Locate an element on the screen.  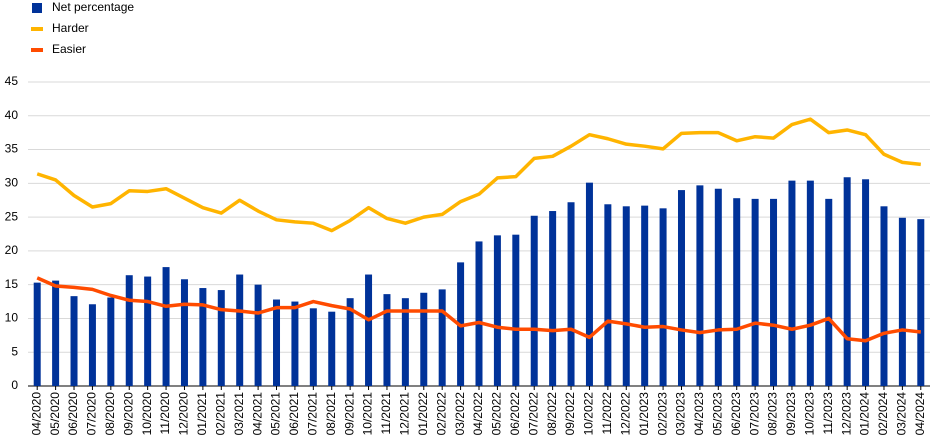
legend-marker is located at coordinates (37, 8).